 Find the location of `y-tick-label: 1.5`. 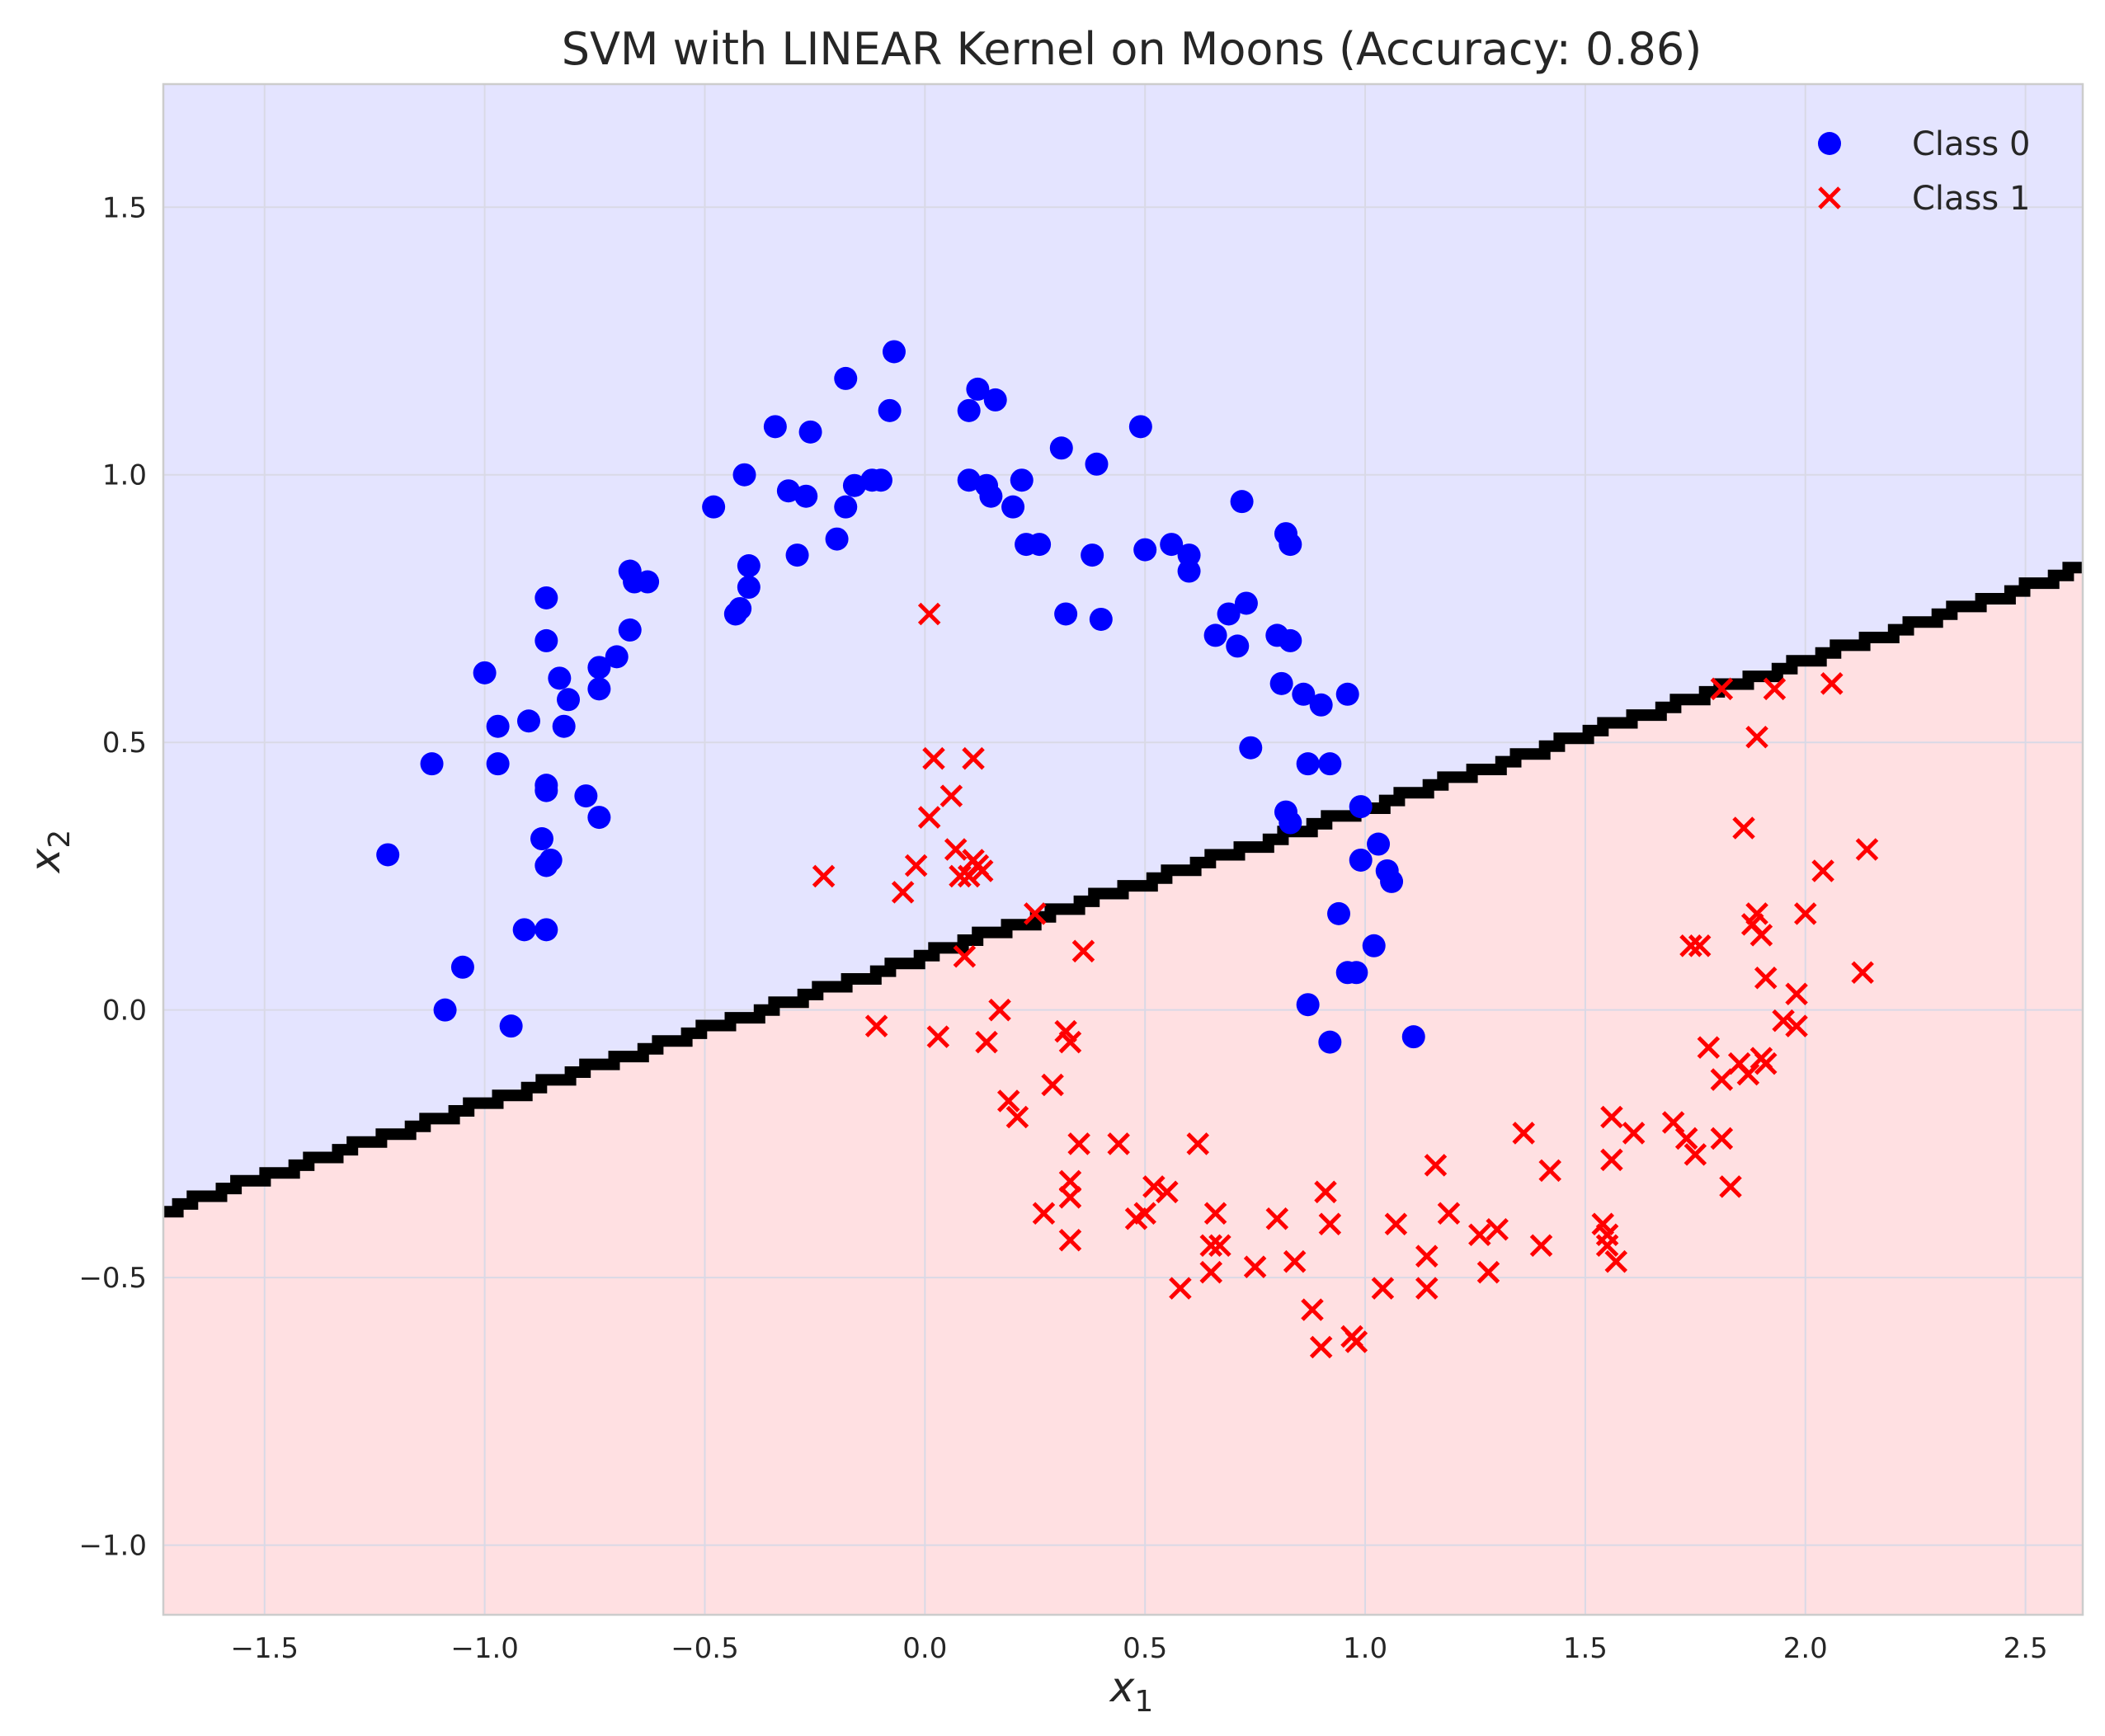

y-tick-label: 1.5 is located at coordinates (124, 207).